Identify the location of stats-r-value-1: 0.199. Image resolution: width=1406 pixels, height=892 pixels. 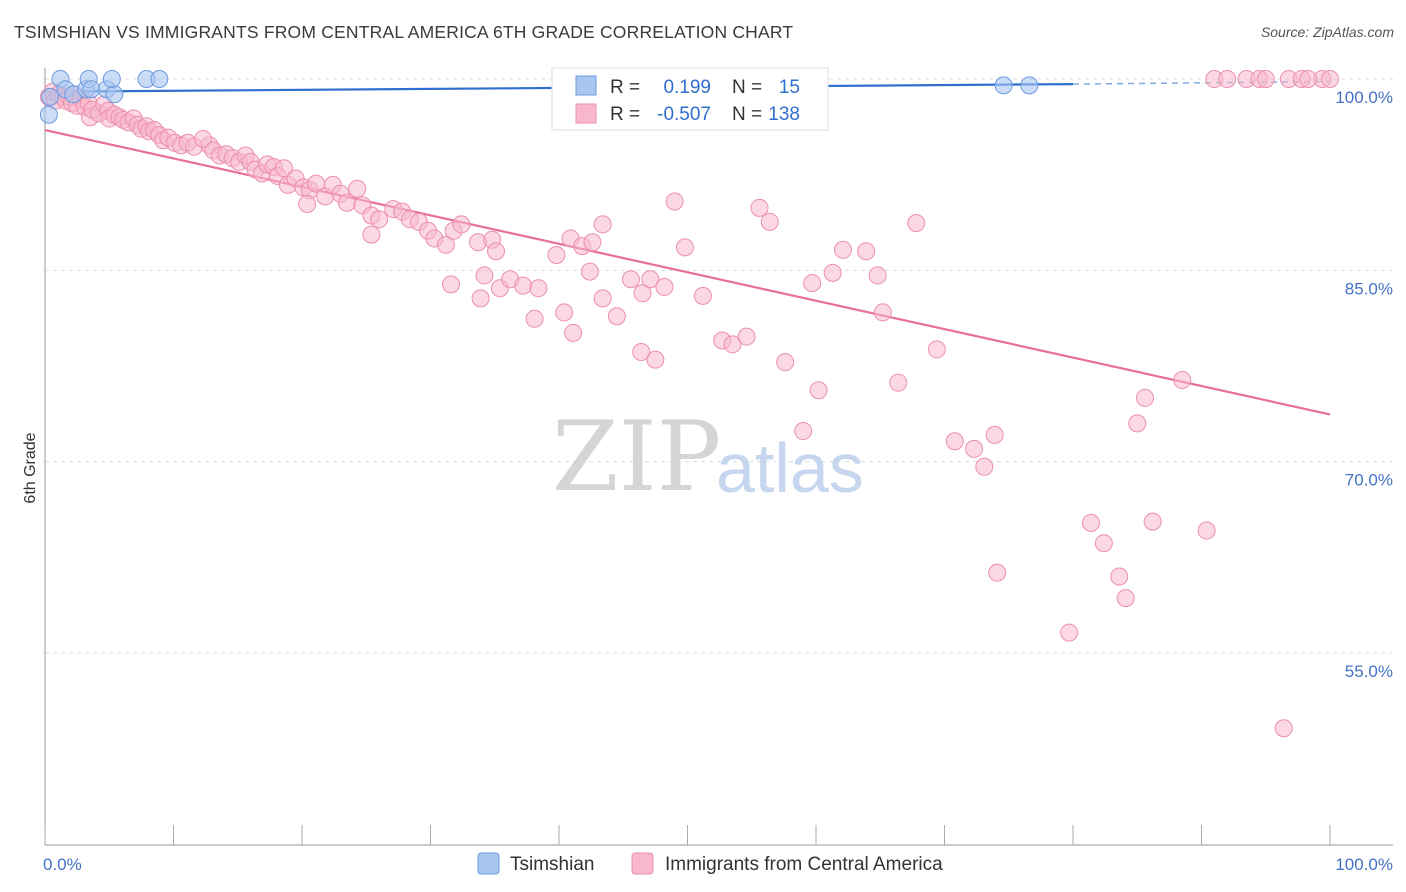
(687, 87).